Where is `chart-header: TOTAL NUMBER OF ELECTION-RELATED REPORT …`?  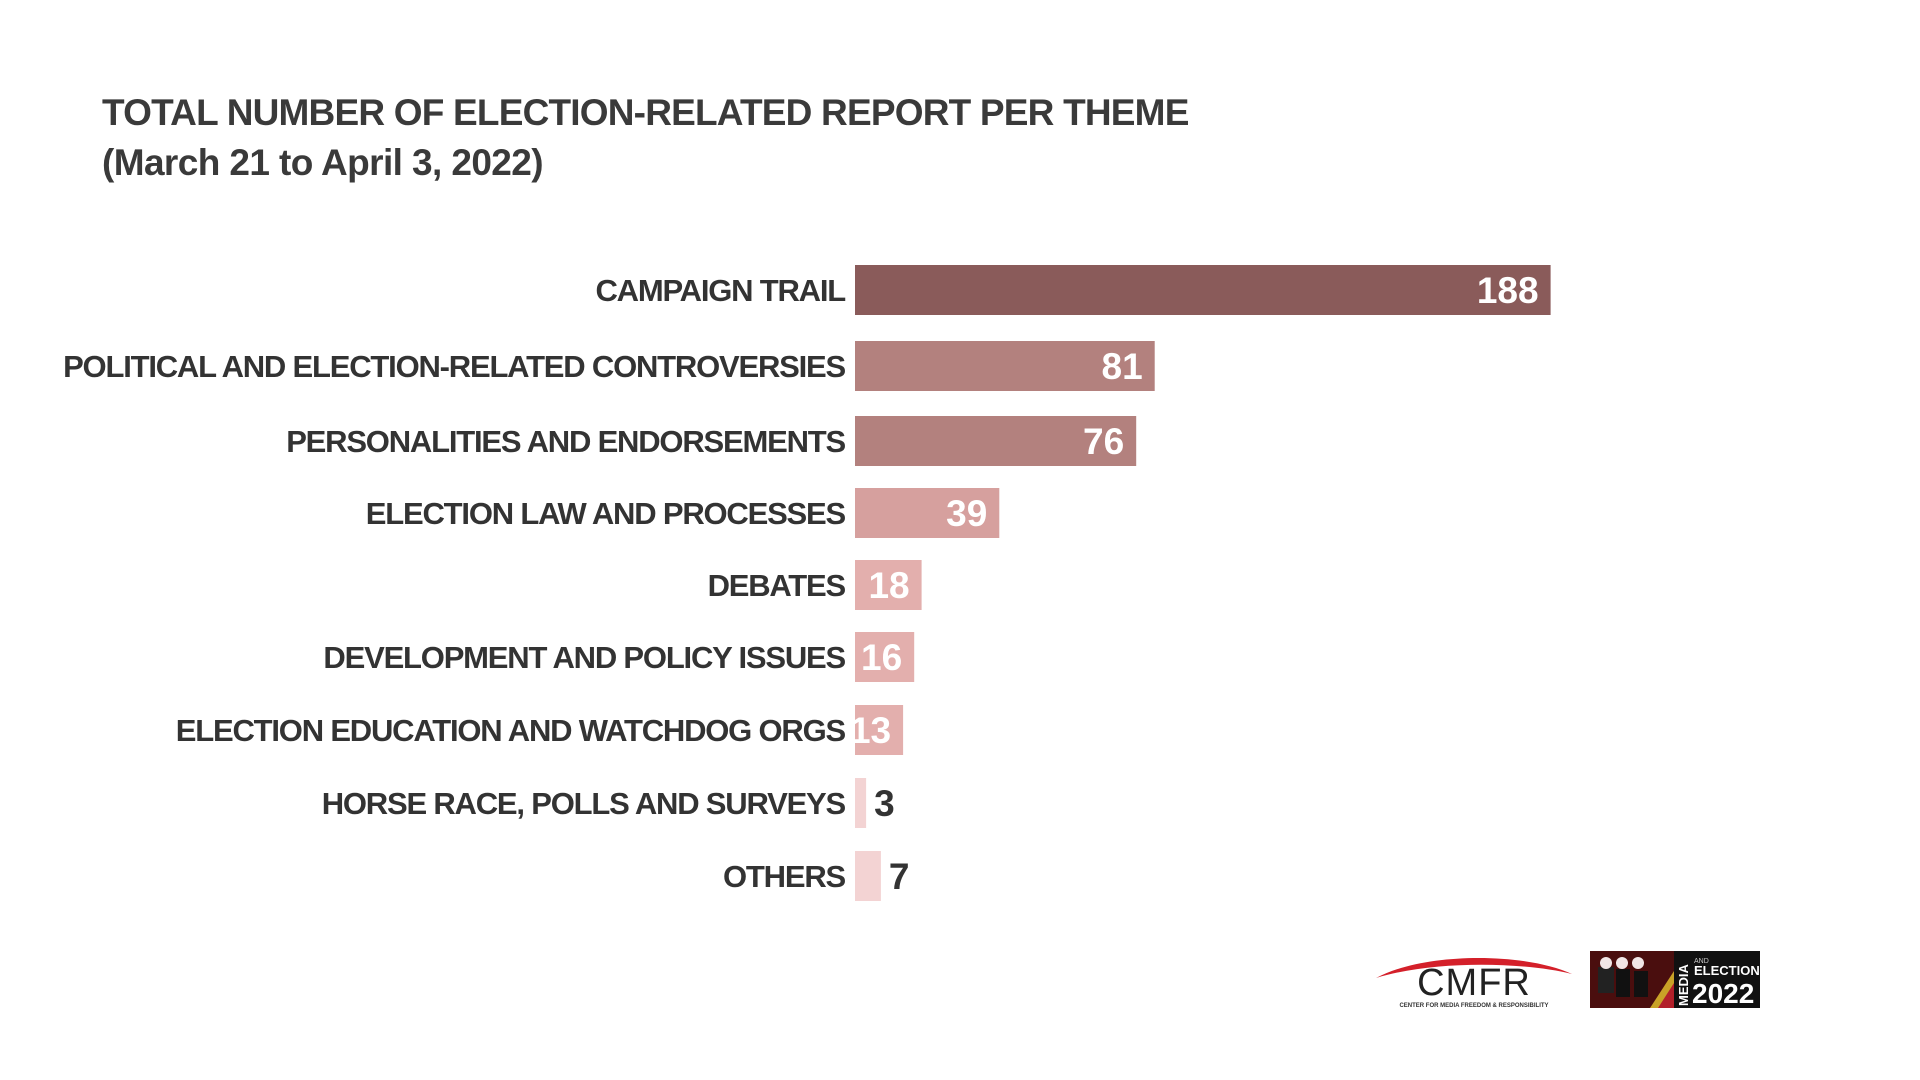
chart-header: TOTAL NUMBER OF ELECTION-RELATED REPORT … is located at coordinates (645, 138).